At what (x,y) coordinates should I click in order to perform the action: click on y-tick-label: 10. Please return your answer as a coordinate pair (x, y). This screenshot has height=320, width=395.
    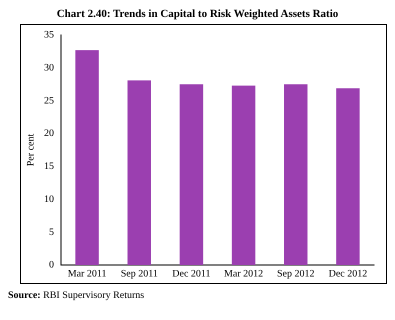
    Looking at the image, I should click on (49, 199).